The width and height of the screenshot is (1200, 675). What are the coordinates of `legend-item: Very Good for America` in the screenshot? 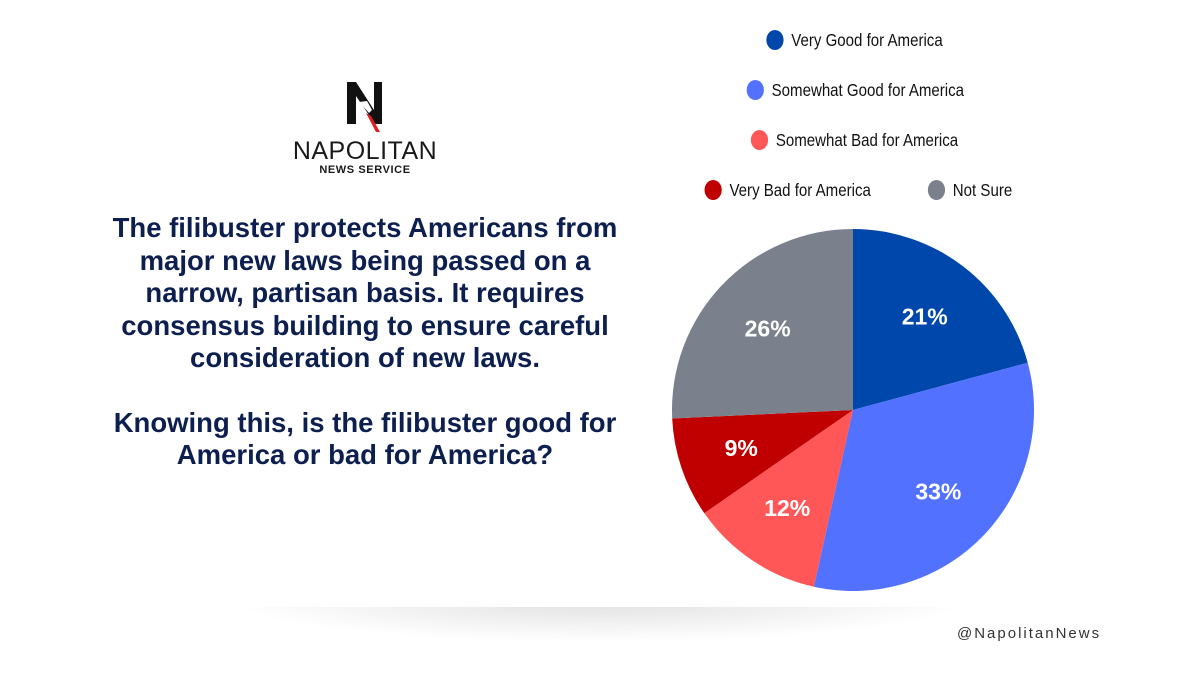 It's located at (855, 40).